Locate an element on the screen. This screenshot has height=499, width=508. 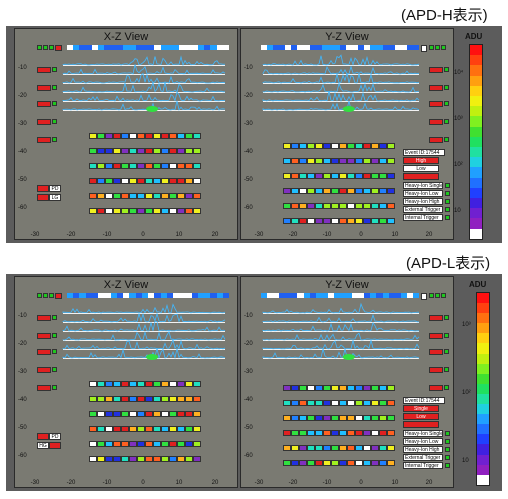
xz-lg-tag is located at coordinates (43, 197).